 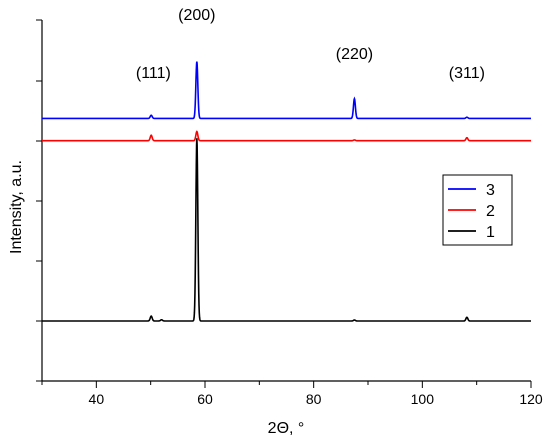 I want to click on x-ticks, so click(x=286, y=384).